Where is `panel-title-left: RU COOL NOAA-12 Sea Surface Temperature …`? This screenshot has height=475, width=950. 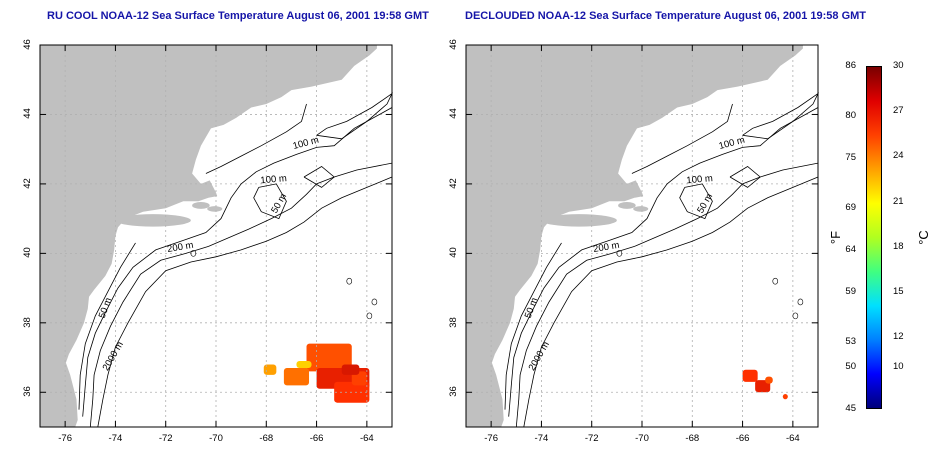
panel-title-left: RU COOL NOAA-12 Sea Surface Temperature … is located at coordinates (238, 16).